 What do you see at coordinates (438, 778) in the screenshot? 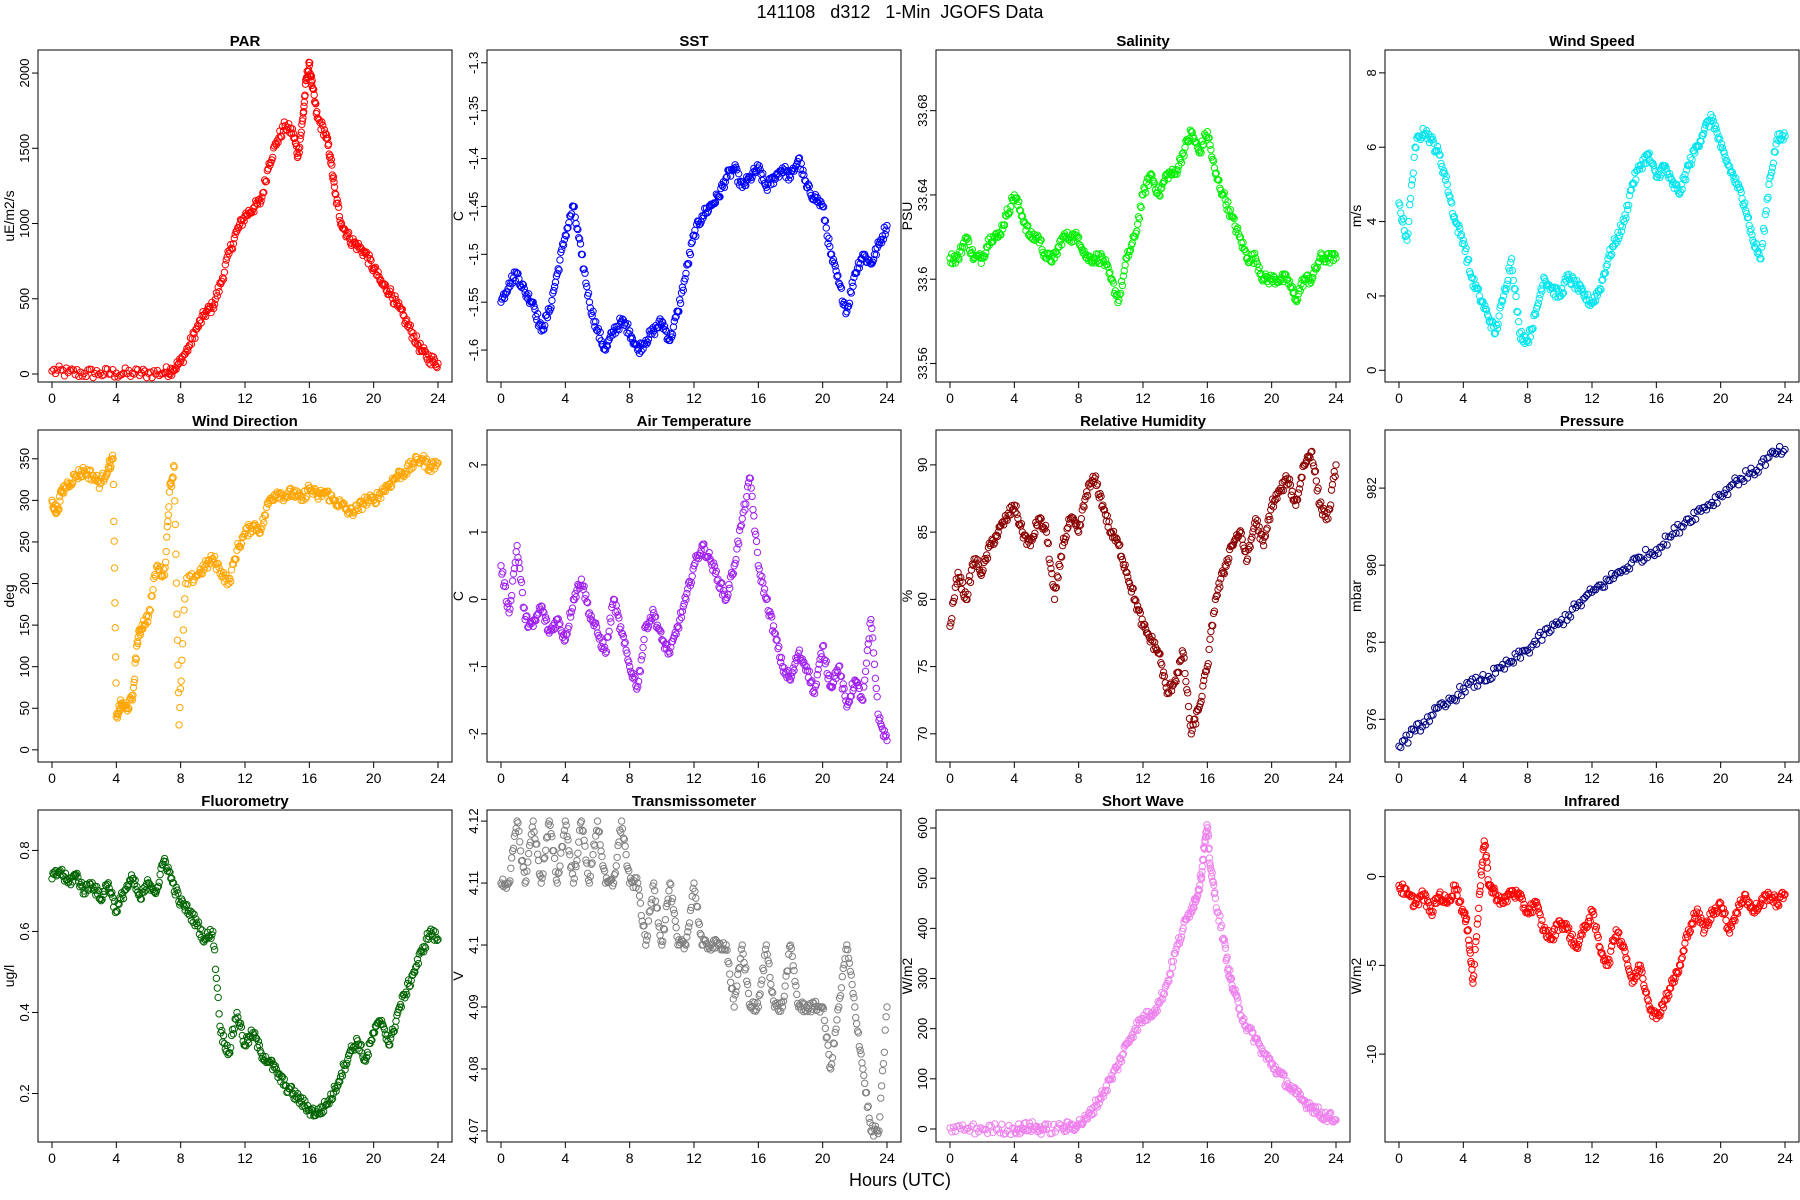
I see `x-tick-label: 24` at bounding box center [438, 778].